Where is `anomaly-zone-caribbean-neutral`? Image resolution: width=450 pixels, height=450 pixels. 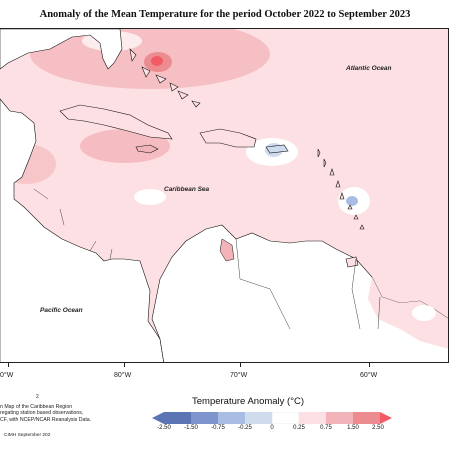 anomaly-zone-caribbean-neutral is located at coordinates (150, 197).